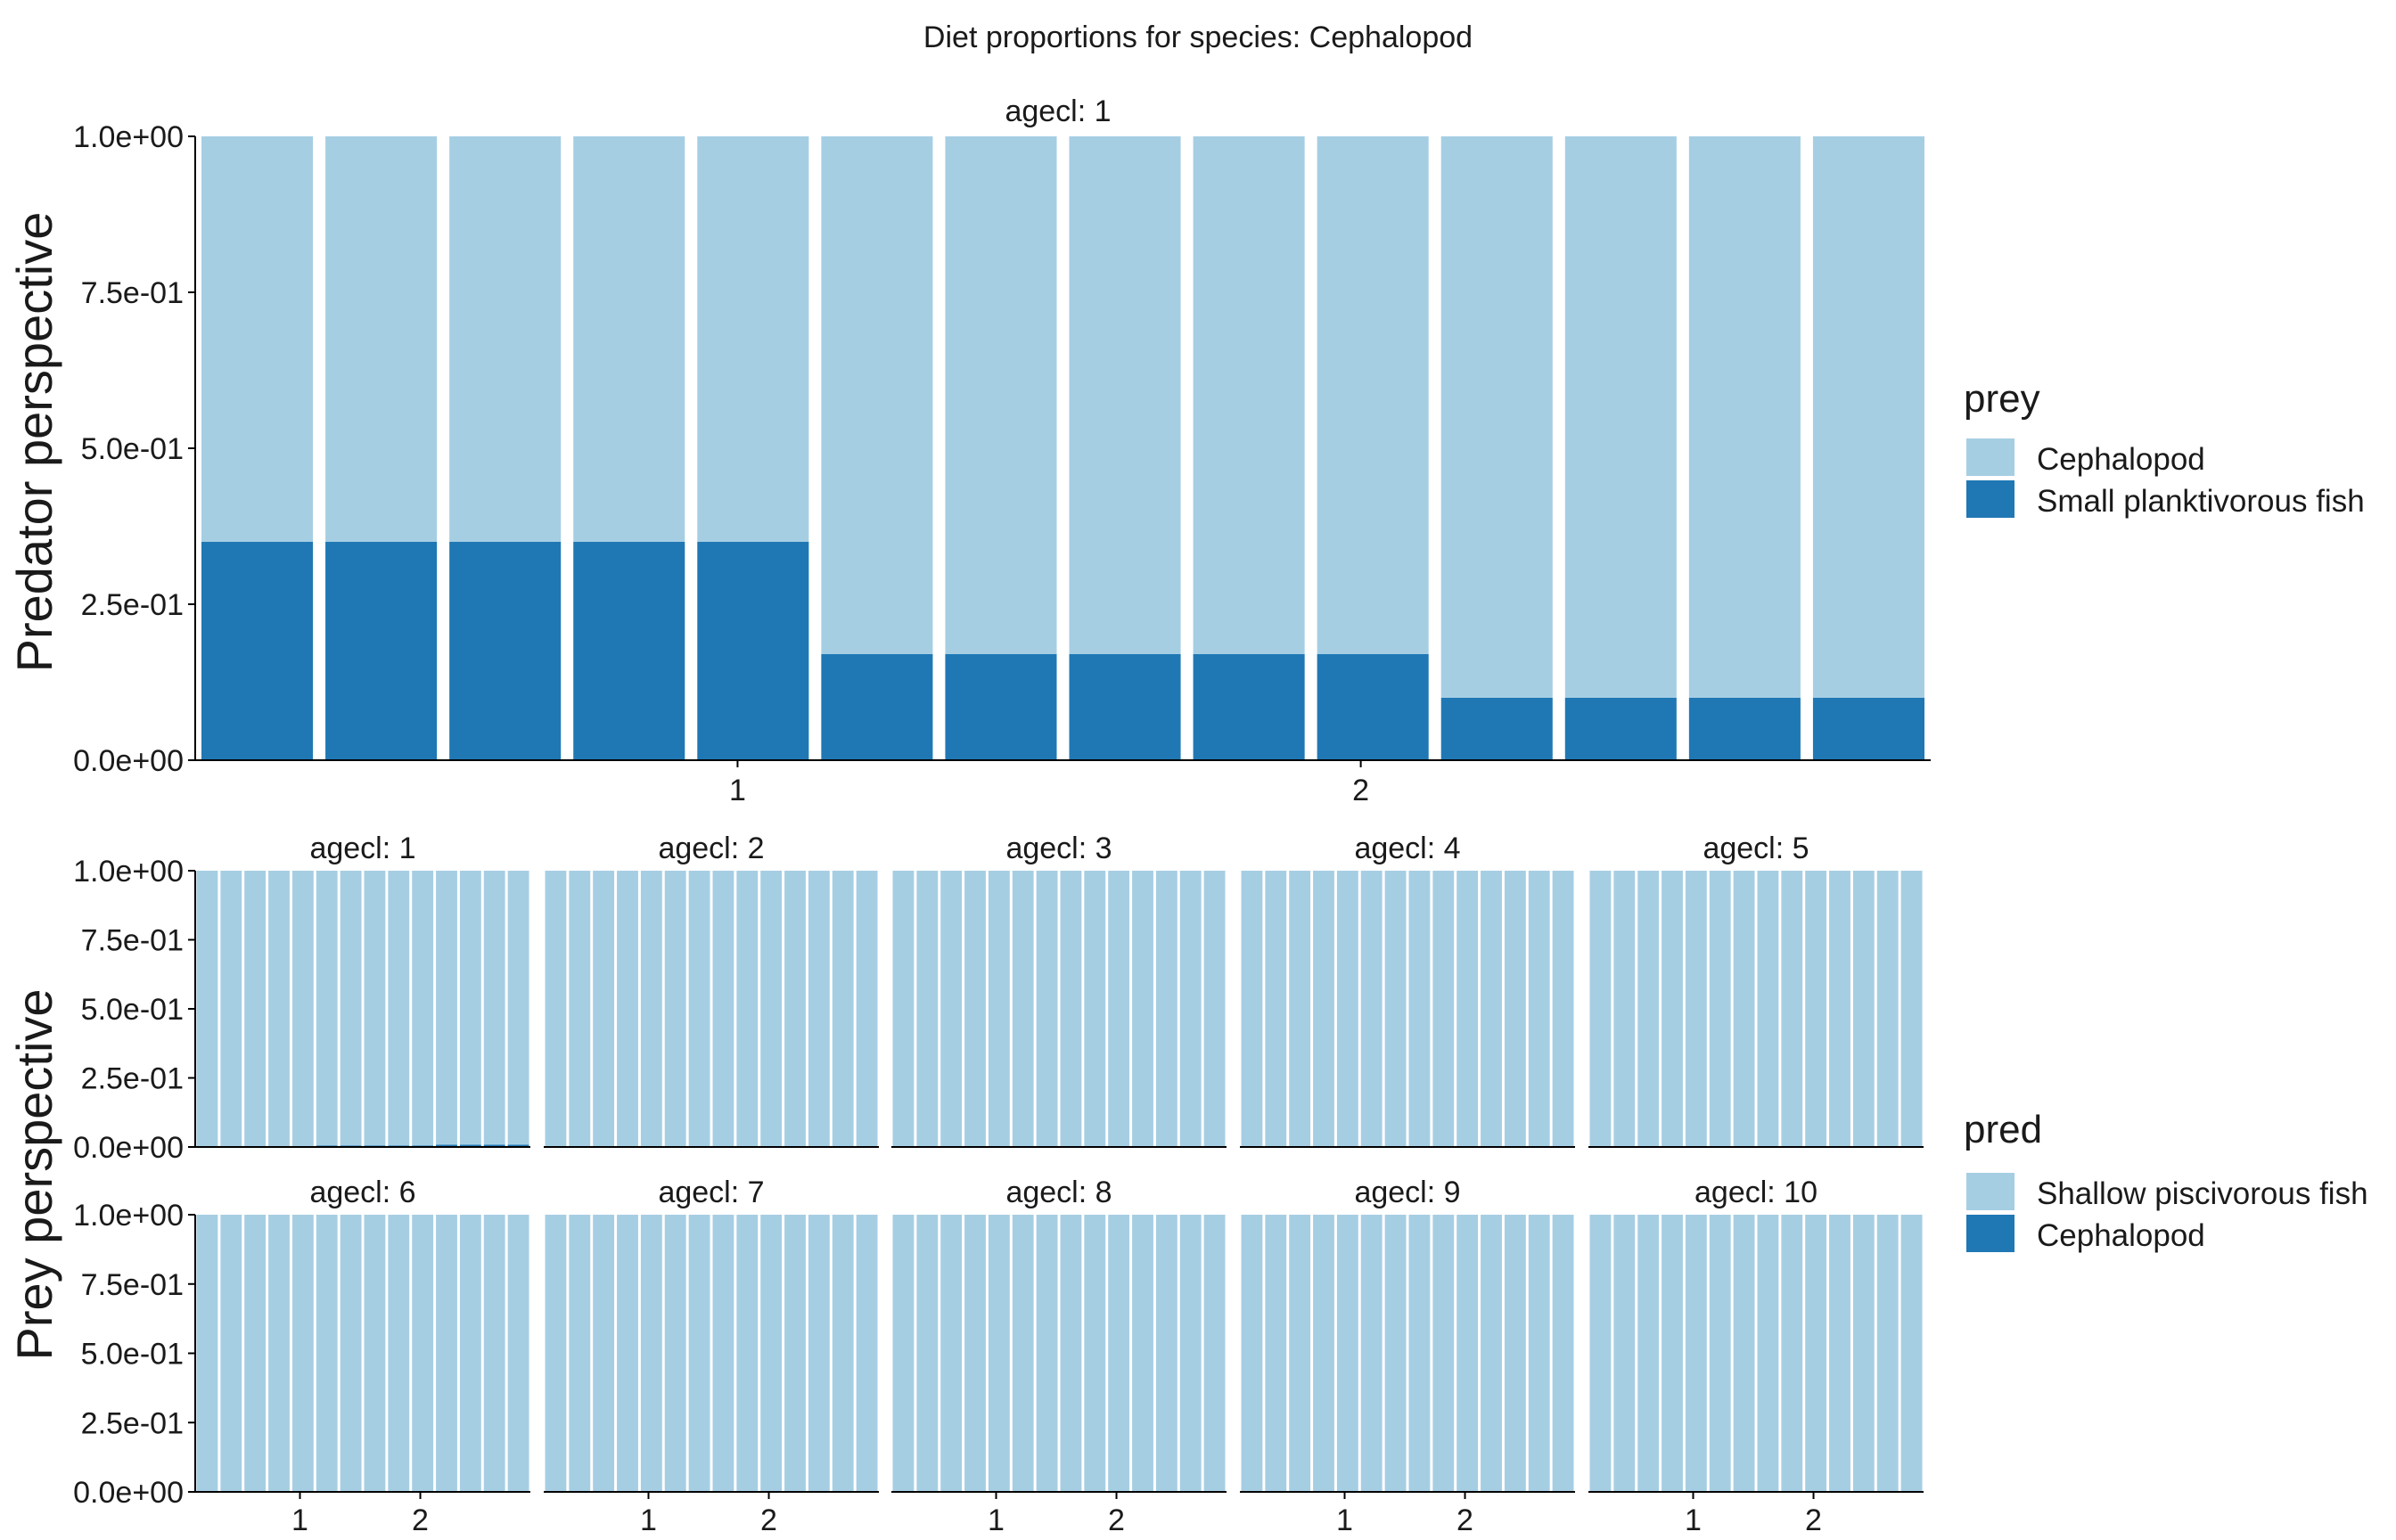 This screenshot has height=1540, width=2396. What do you see at coordinates (1407, 1192) in the screenshot?
I see `prey-facet-strip: agecl: 9` at bounding box center [1407, 1192].